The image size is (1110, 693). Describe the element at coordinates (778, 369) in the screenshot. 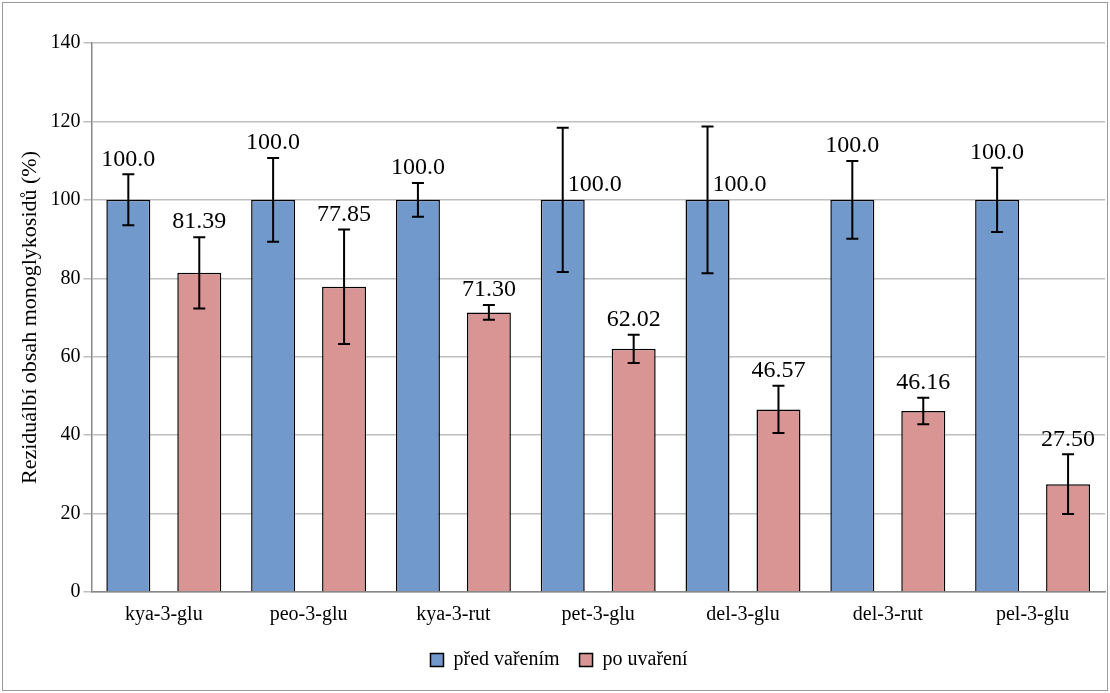

I see `data-label: 46.57` at that location.